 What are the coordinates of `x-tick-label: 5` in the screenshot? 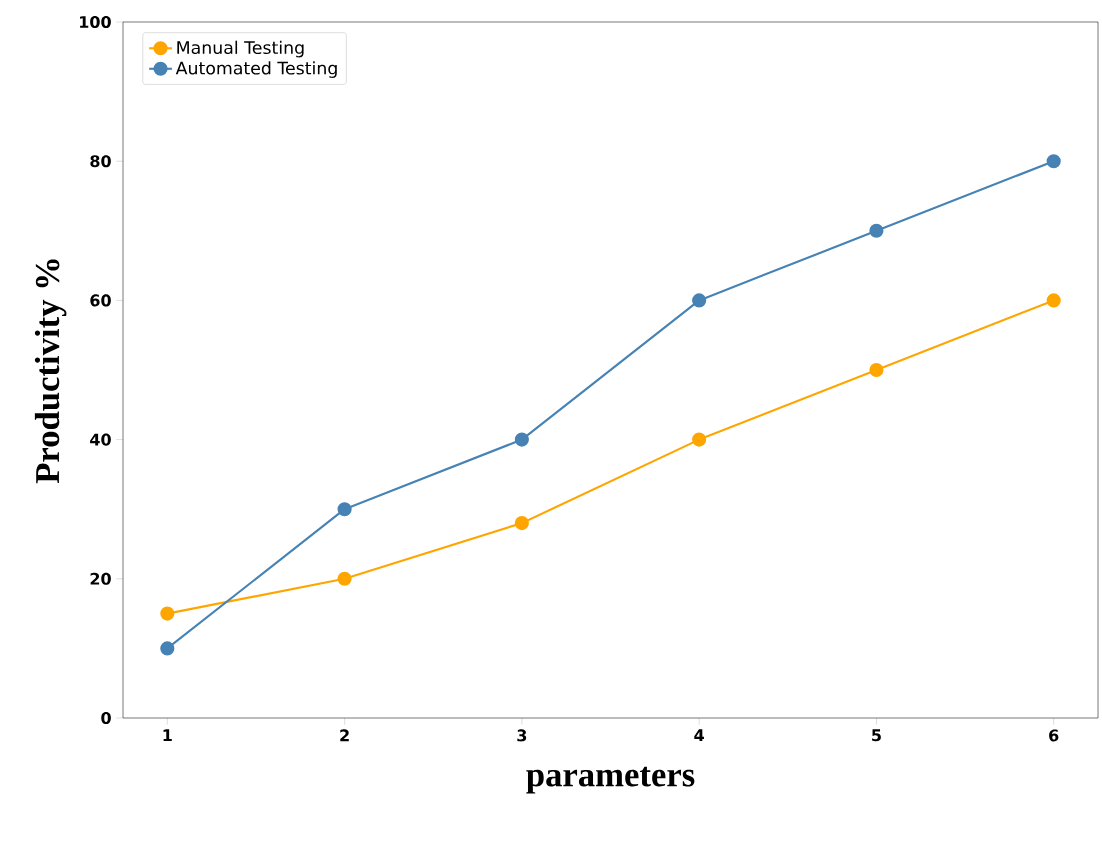 It's located at (876, 735).